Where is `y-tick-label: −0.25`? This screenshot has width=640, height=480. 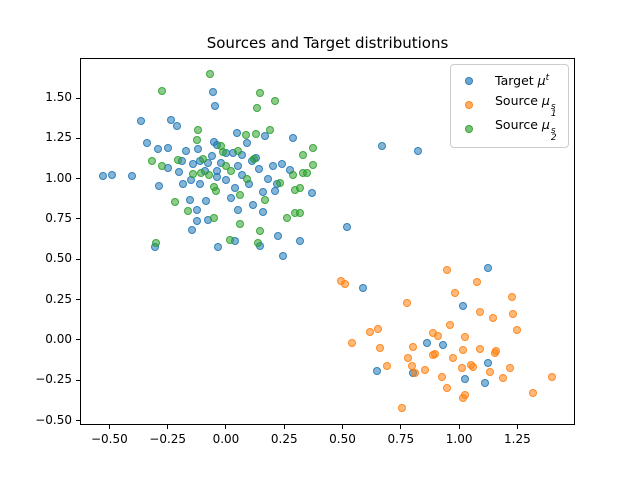 y-tick-label: −0.25 is located at coordinates (53, 379).